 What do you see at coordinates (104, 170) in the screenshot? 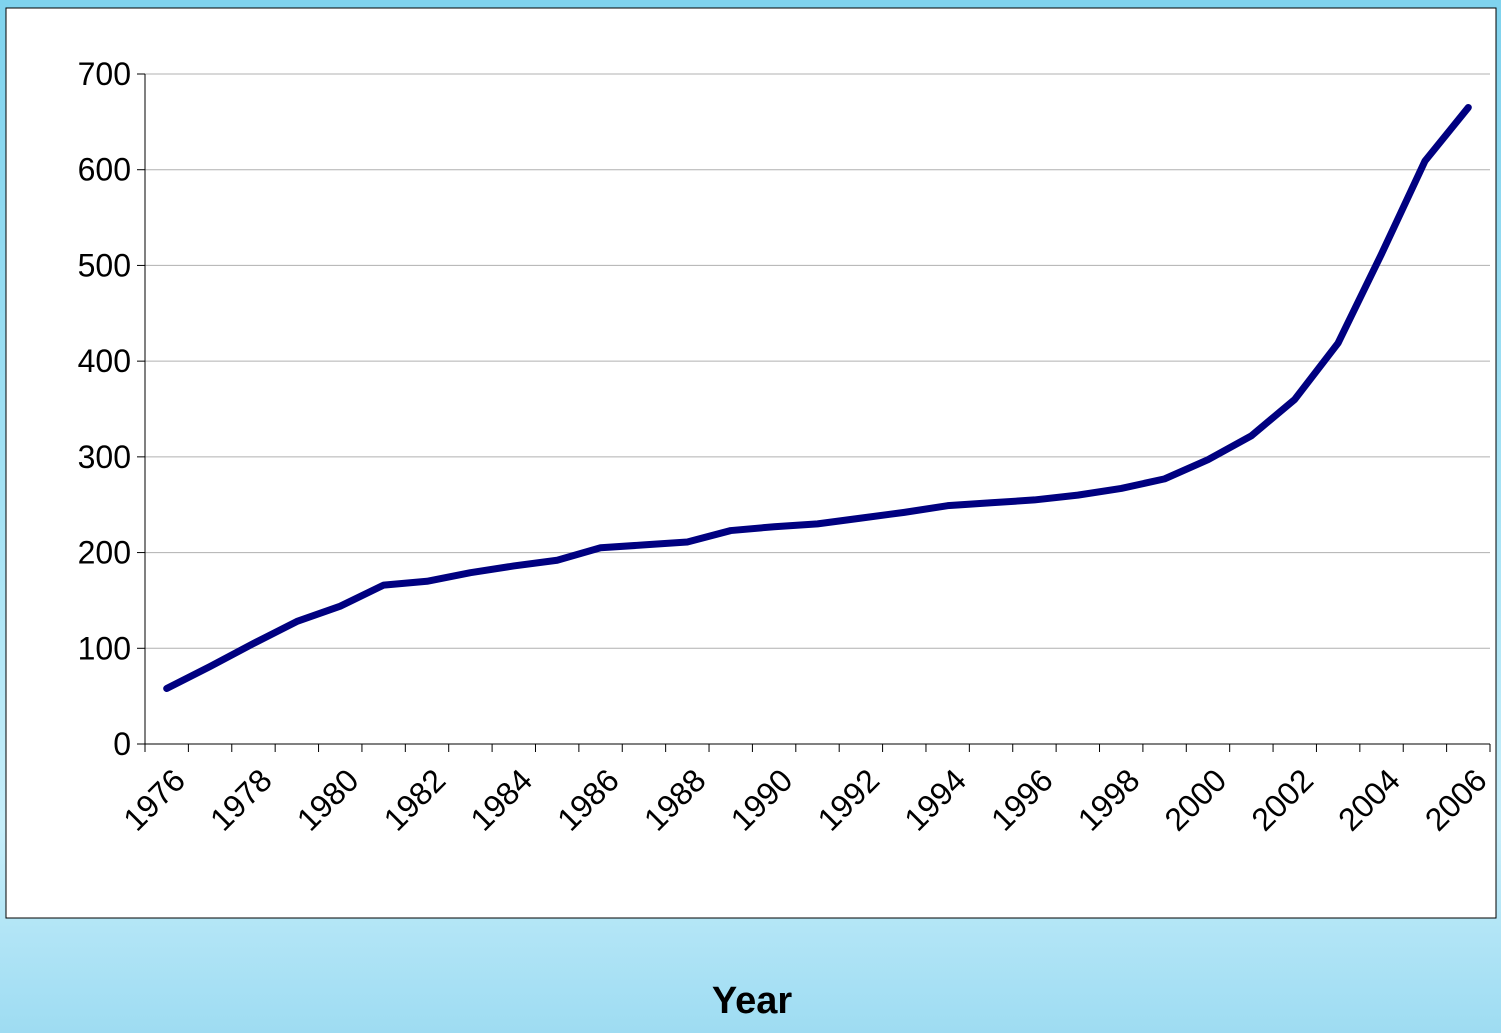
I see `y-tick-label: 600` at bounding box center [104, 170].